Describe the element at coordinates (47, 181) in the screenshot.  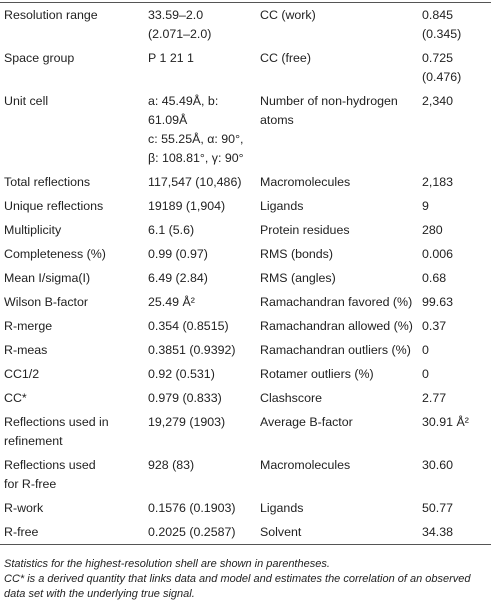
I see `cell-parameter: Total reflections` at that location.